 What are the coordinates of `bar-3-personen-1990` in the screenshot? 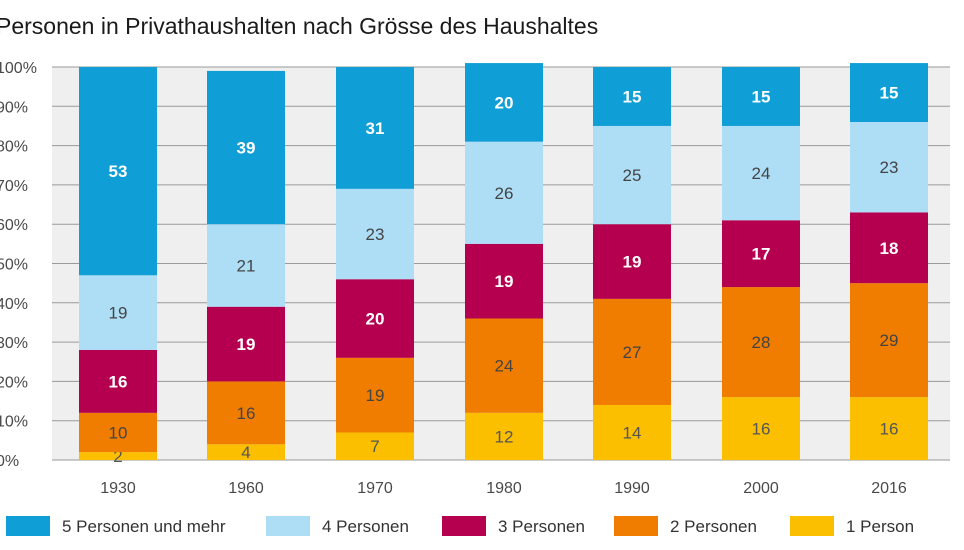 It's located at (632, 261).